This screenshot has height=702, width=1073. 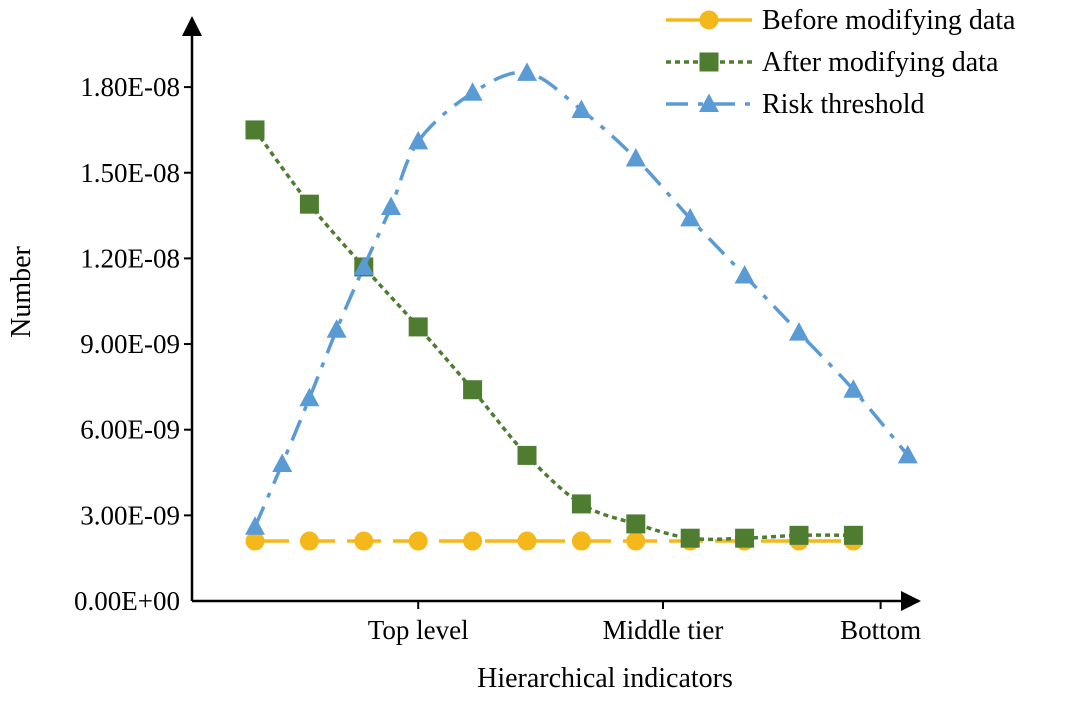 I want to click on x-axis-title: Hierarchical indicators, so click(x=605, y=678).